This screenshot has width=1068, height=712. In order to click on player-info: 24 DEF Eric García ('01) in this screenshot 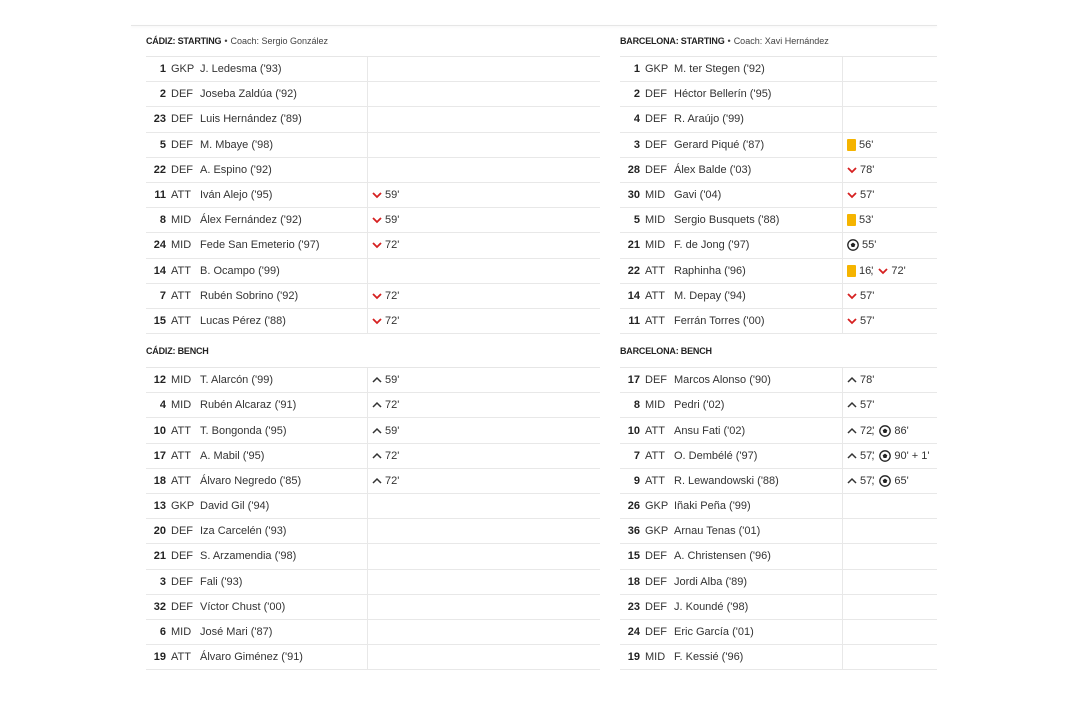, I will do `click(731, 632)`.